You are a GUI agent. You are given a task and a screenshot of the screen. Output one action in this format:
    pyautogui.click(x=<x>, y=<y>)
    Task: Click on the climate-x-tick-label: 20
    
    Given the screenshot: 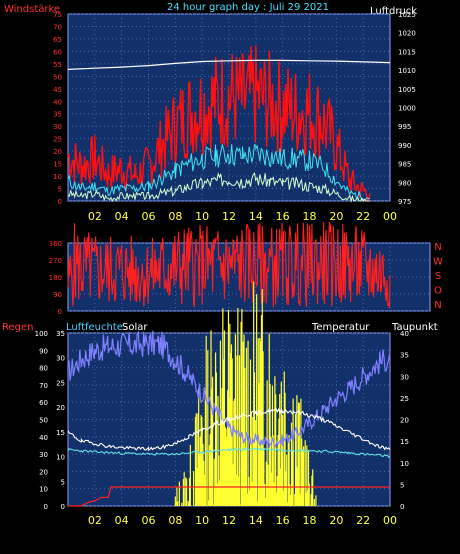 What is the action you would take?
    pyautogui.click(x=336, y=520)
    